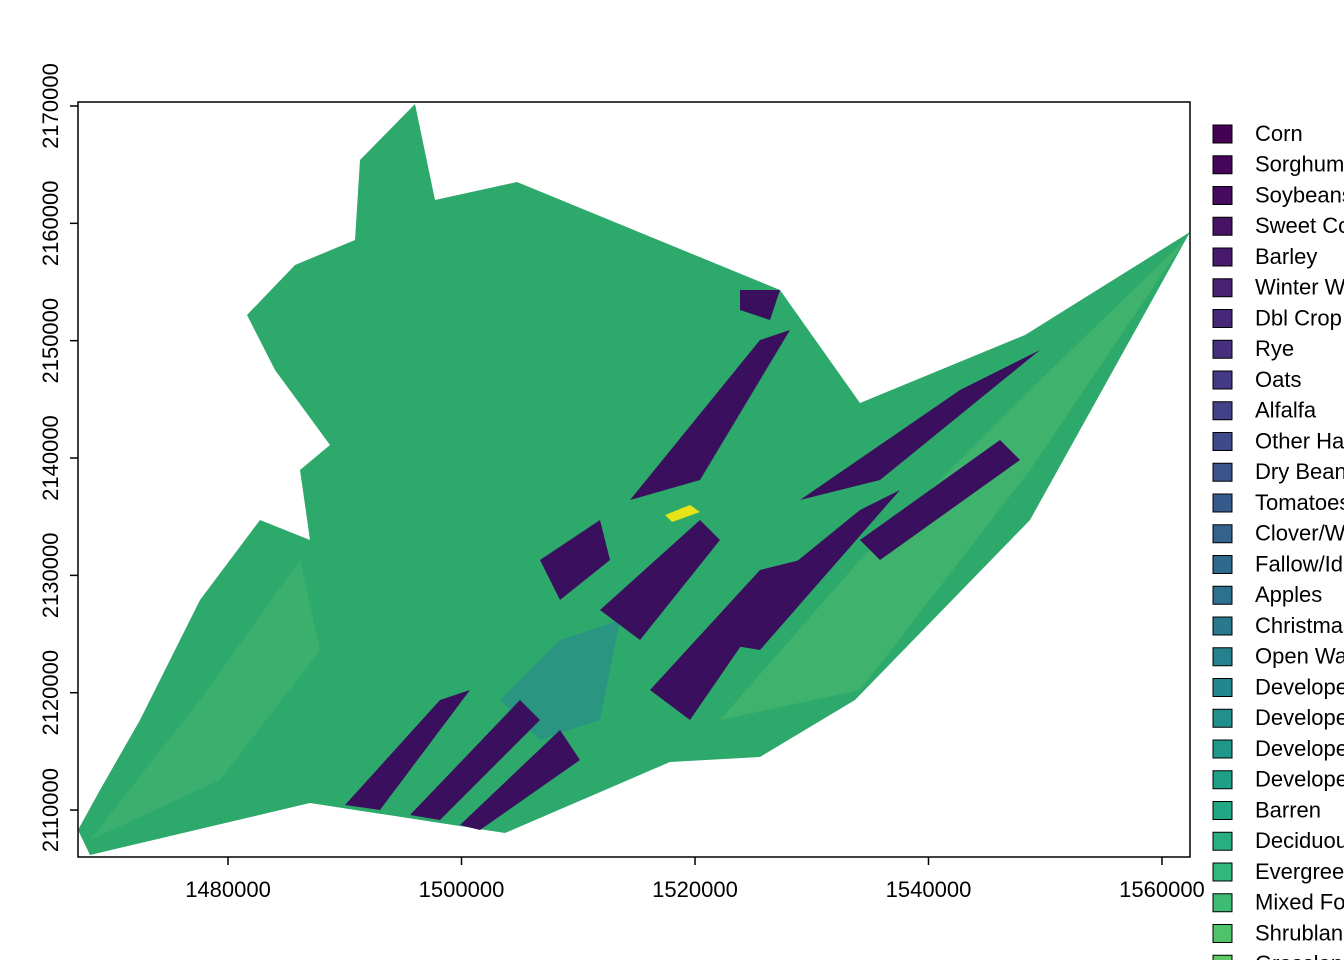 The image size is (1344, 960). Describe the element at coordinates (1299, 779) in the screenshot. I see `legend-label: Developed/High Intensity` at that location.